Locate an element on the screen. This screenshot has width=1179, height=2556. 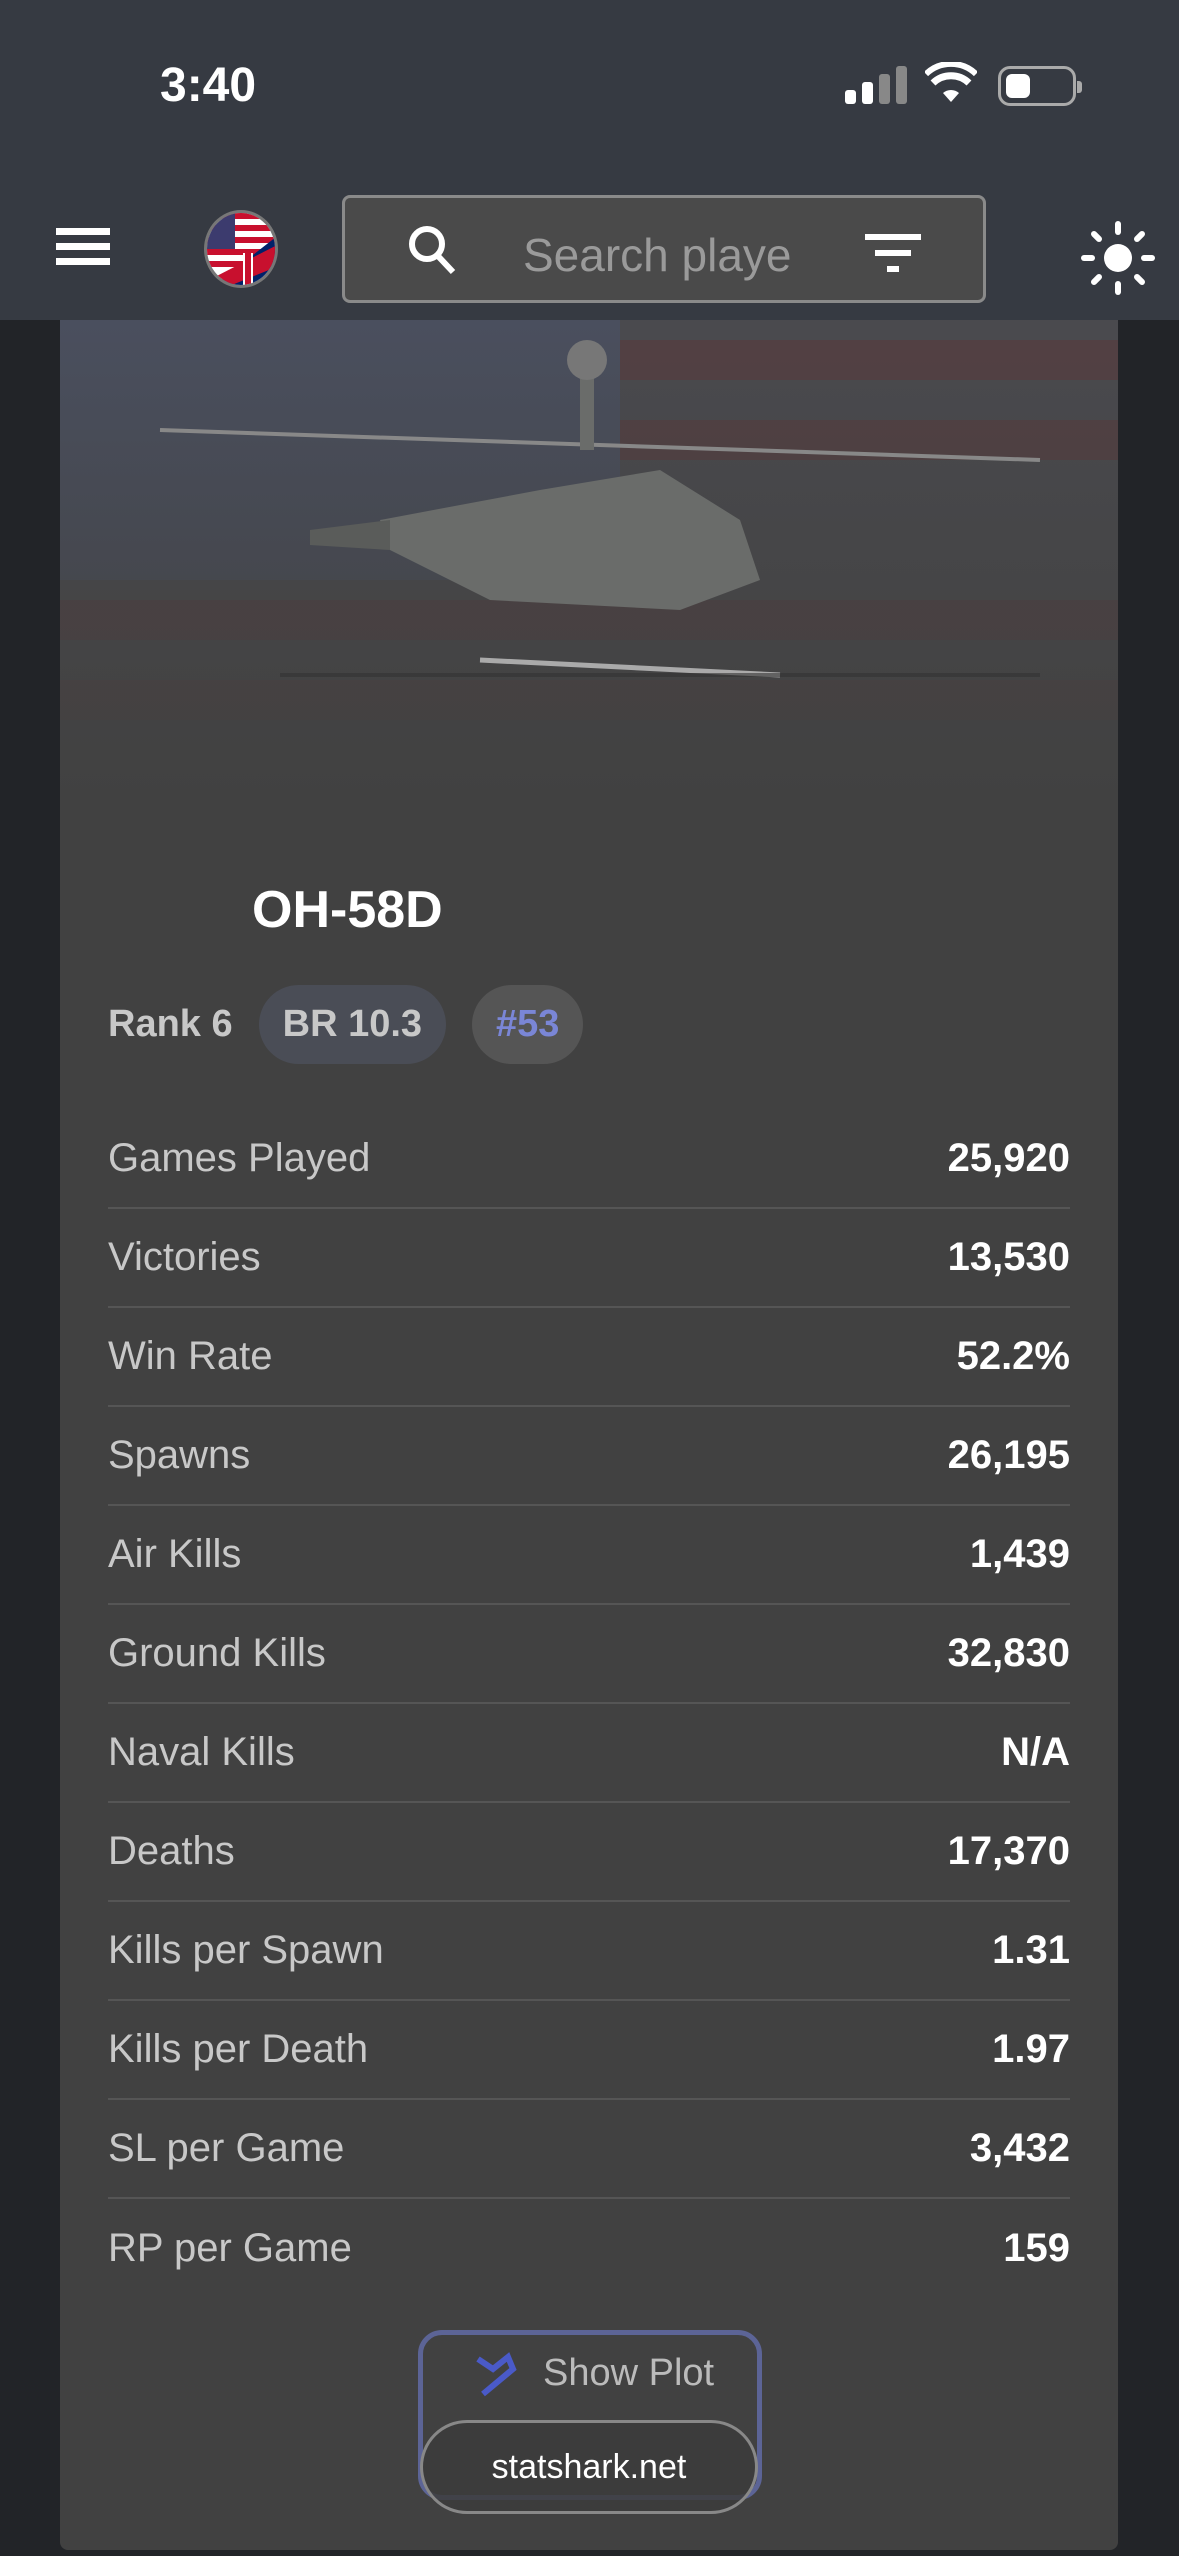
stat-value: 1.97 is located at coordinates (1031, 2049).